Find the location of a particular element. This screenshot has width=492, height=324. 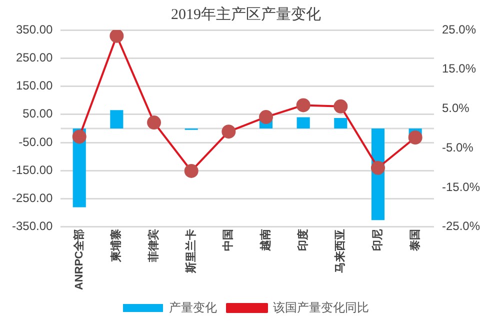

chart-title: 2019年主产区产量变化 is located at coordinates (246, 14).